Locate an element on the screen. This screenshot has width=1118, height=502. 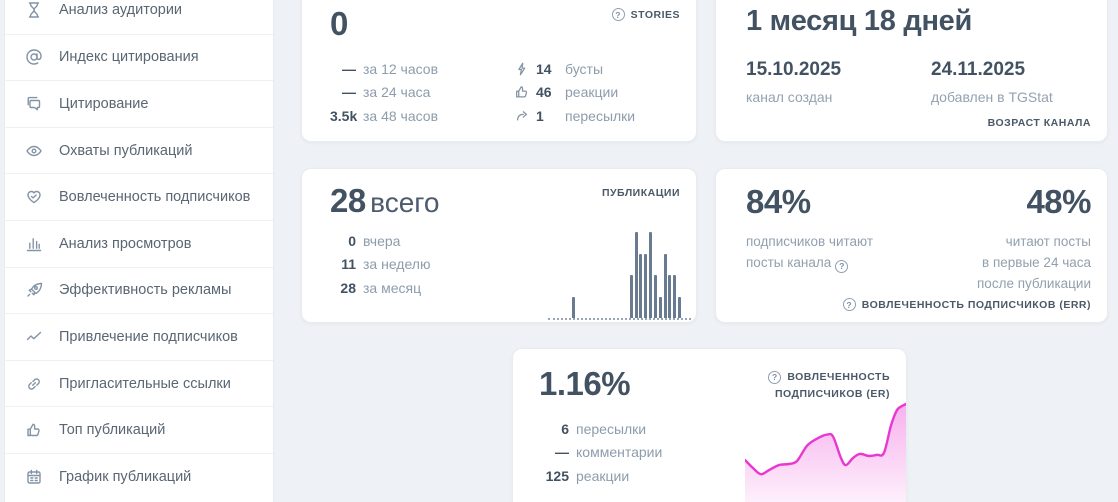
stat-row: 28 за месяц is located at coordinates (380, 288).